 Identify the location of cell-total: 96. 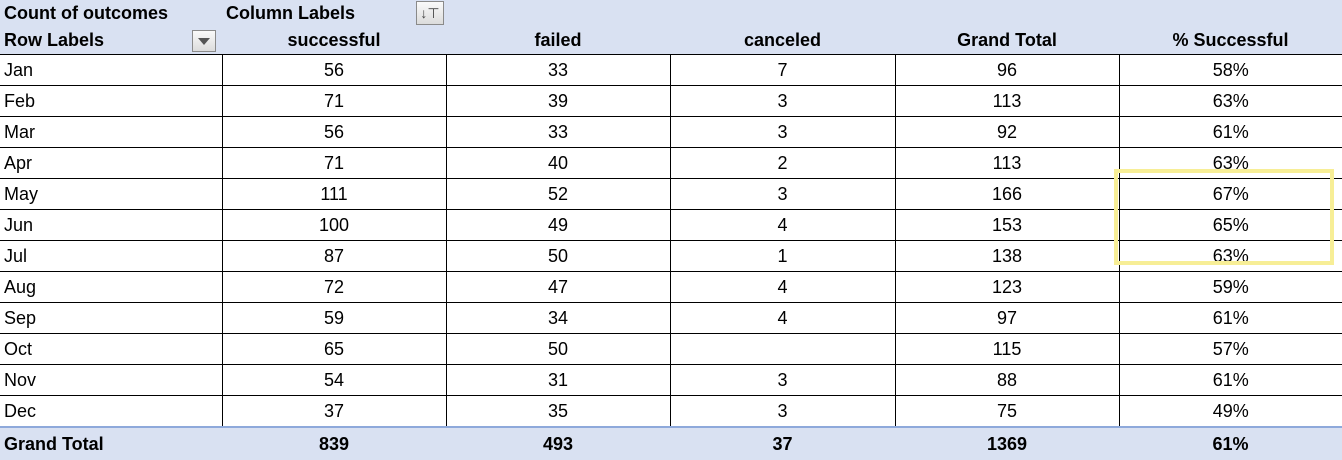
(1007, 70).